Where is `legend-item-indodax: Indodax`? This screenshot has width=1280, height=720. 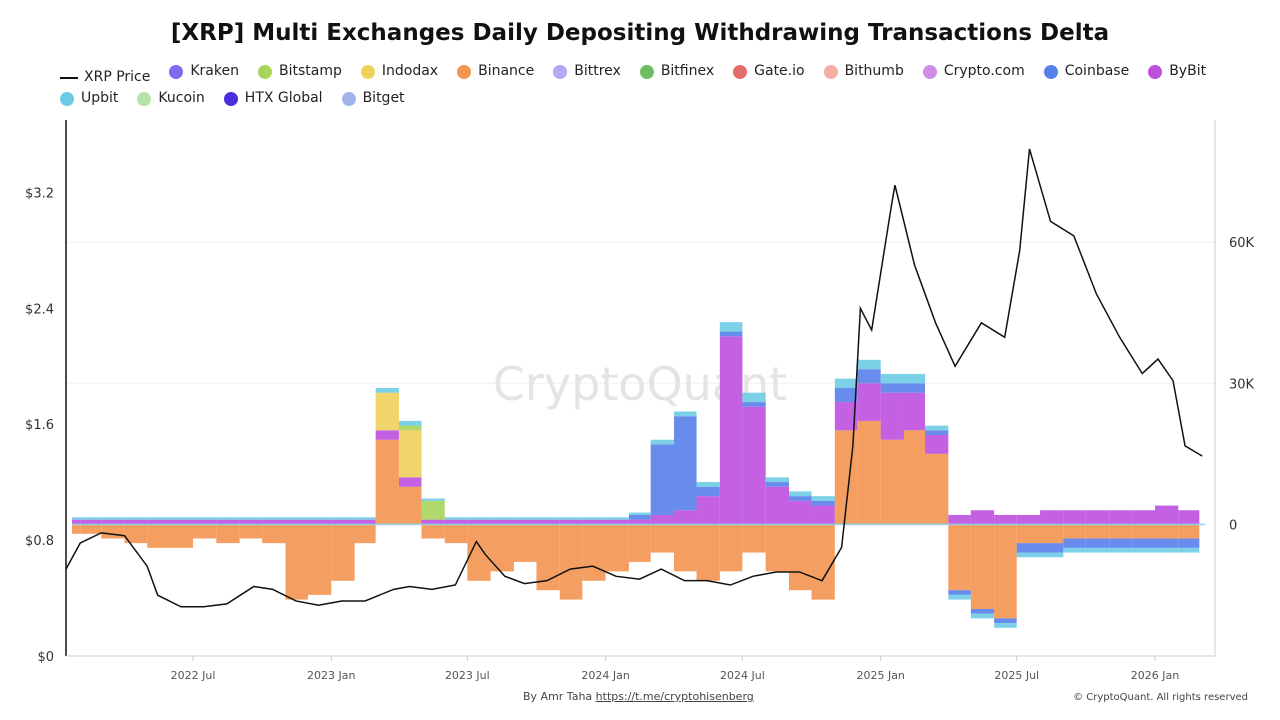
legend-item-indodax: Indodax is located at coordinates (399, 71).